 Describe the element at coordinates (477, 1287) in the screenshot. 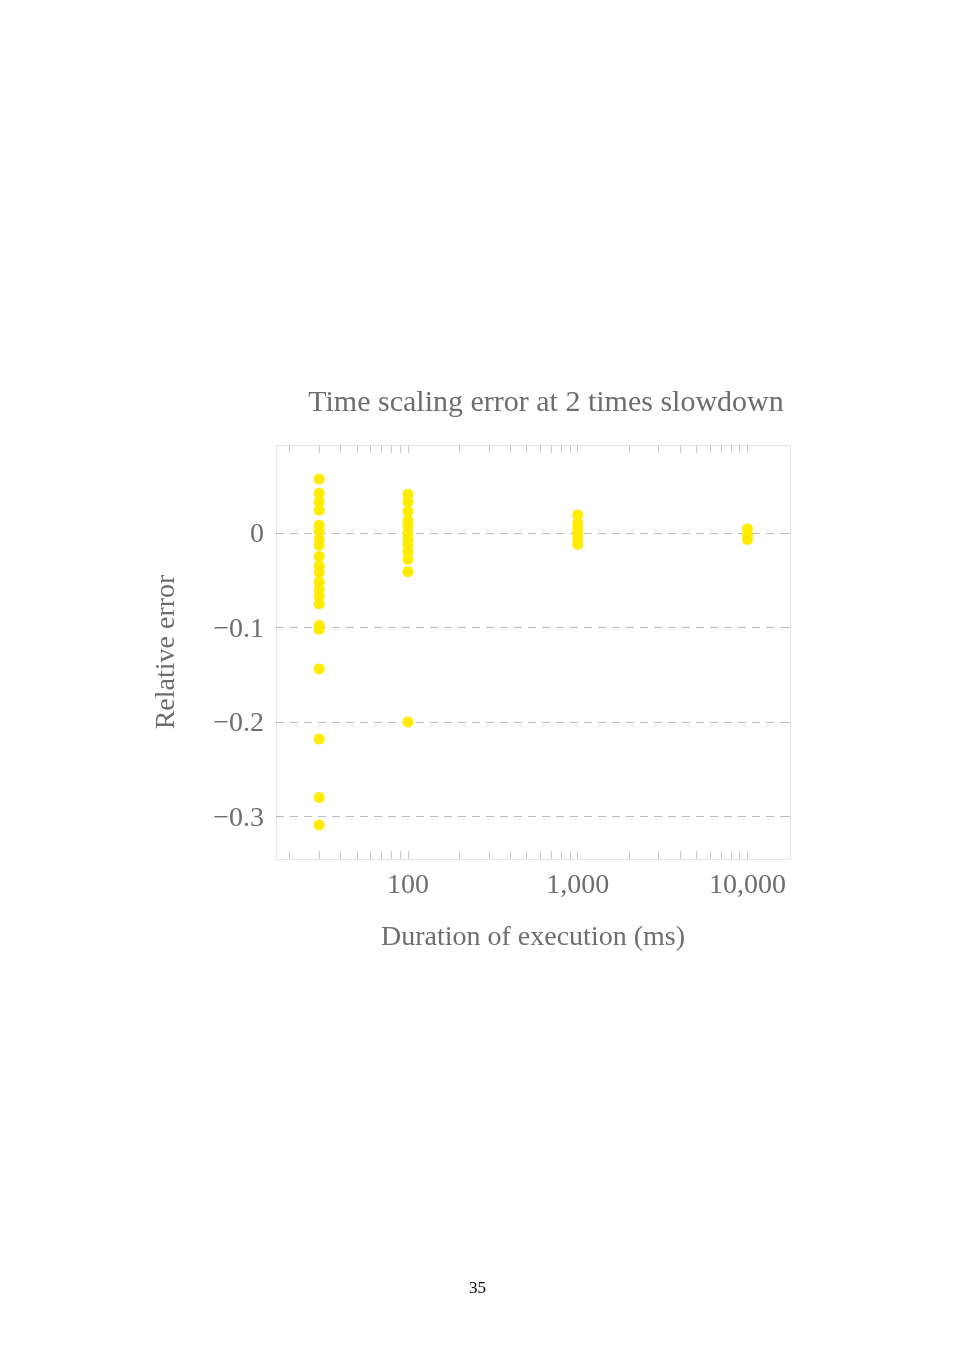

I see `text: 35` at that location.